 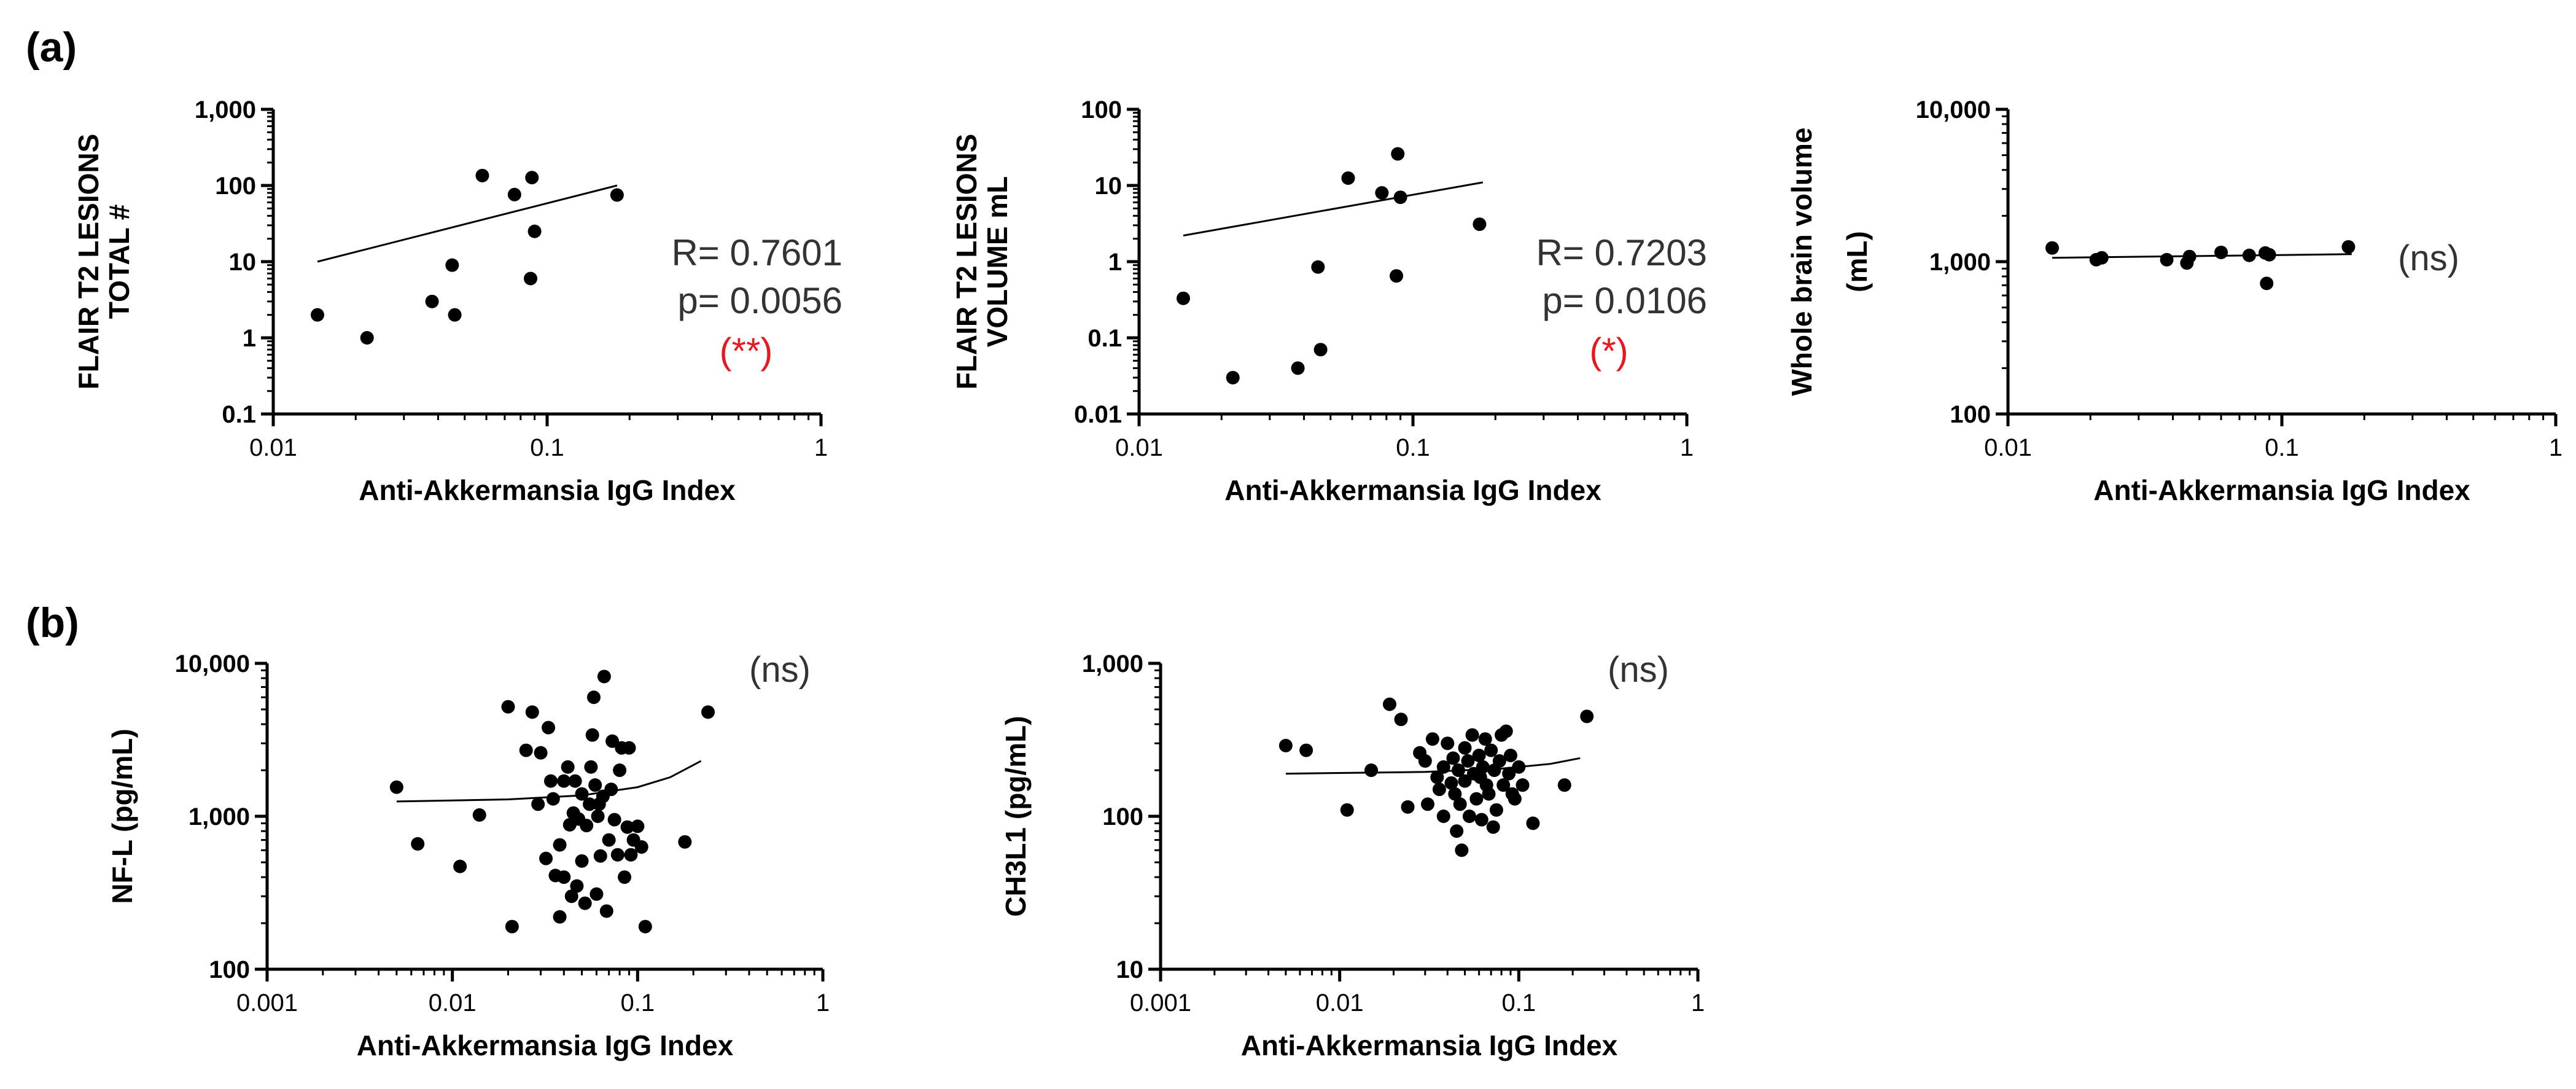 I want to click on significance-label: (**), so click(x=746, y=351).